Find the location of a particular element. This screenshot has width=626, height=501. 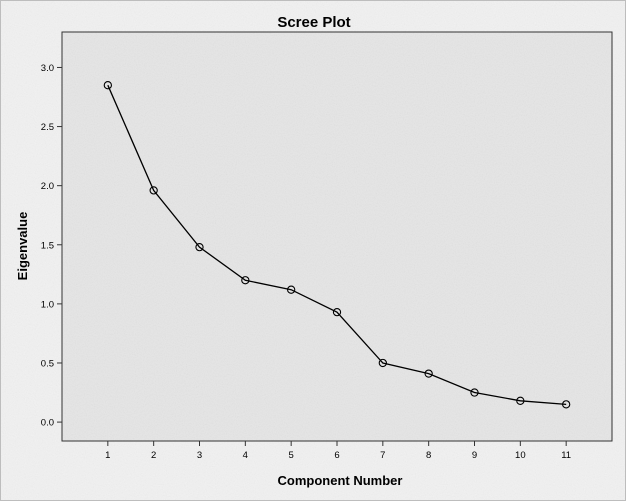

x-tick-label: 9 is located at coordinates (474, 455).